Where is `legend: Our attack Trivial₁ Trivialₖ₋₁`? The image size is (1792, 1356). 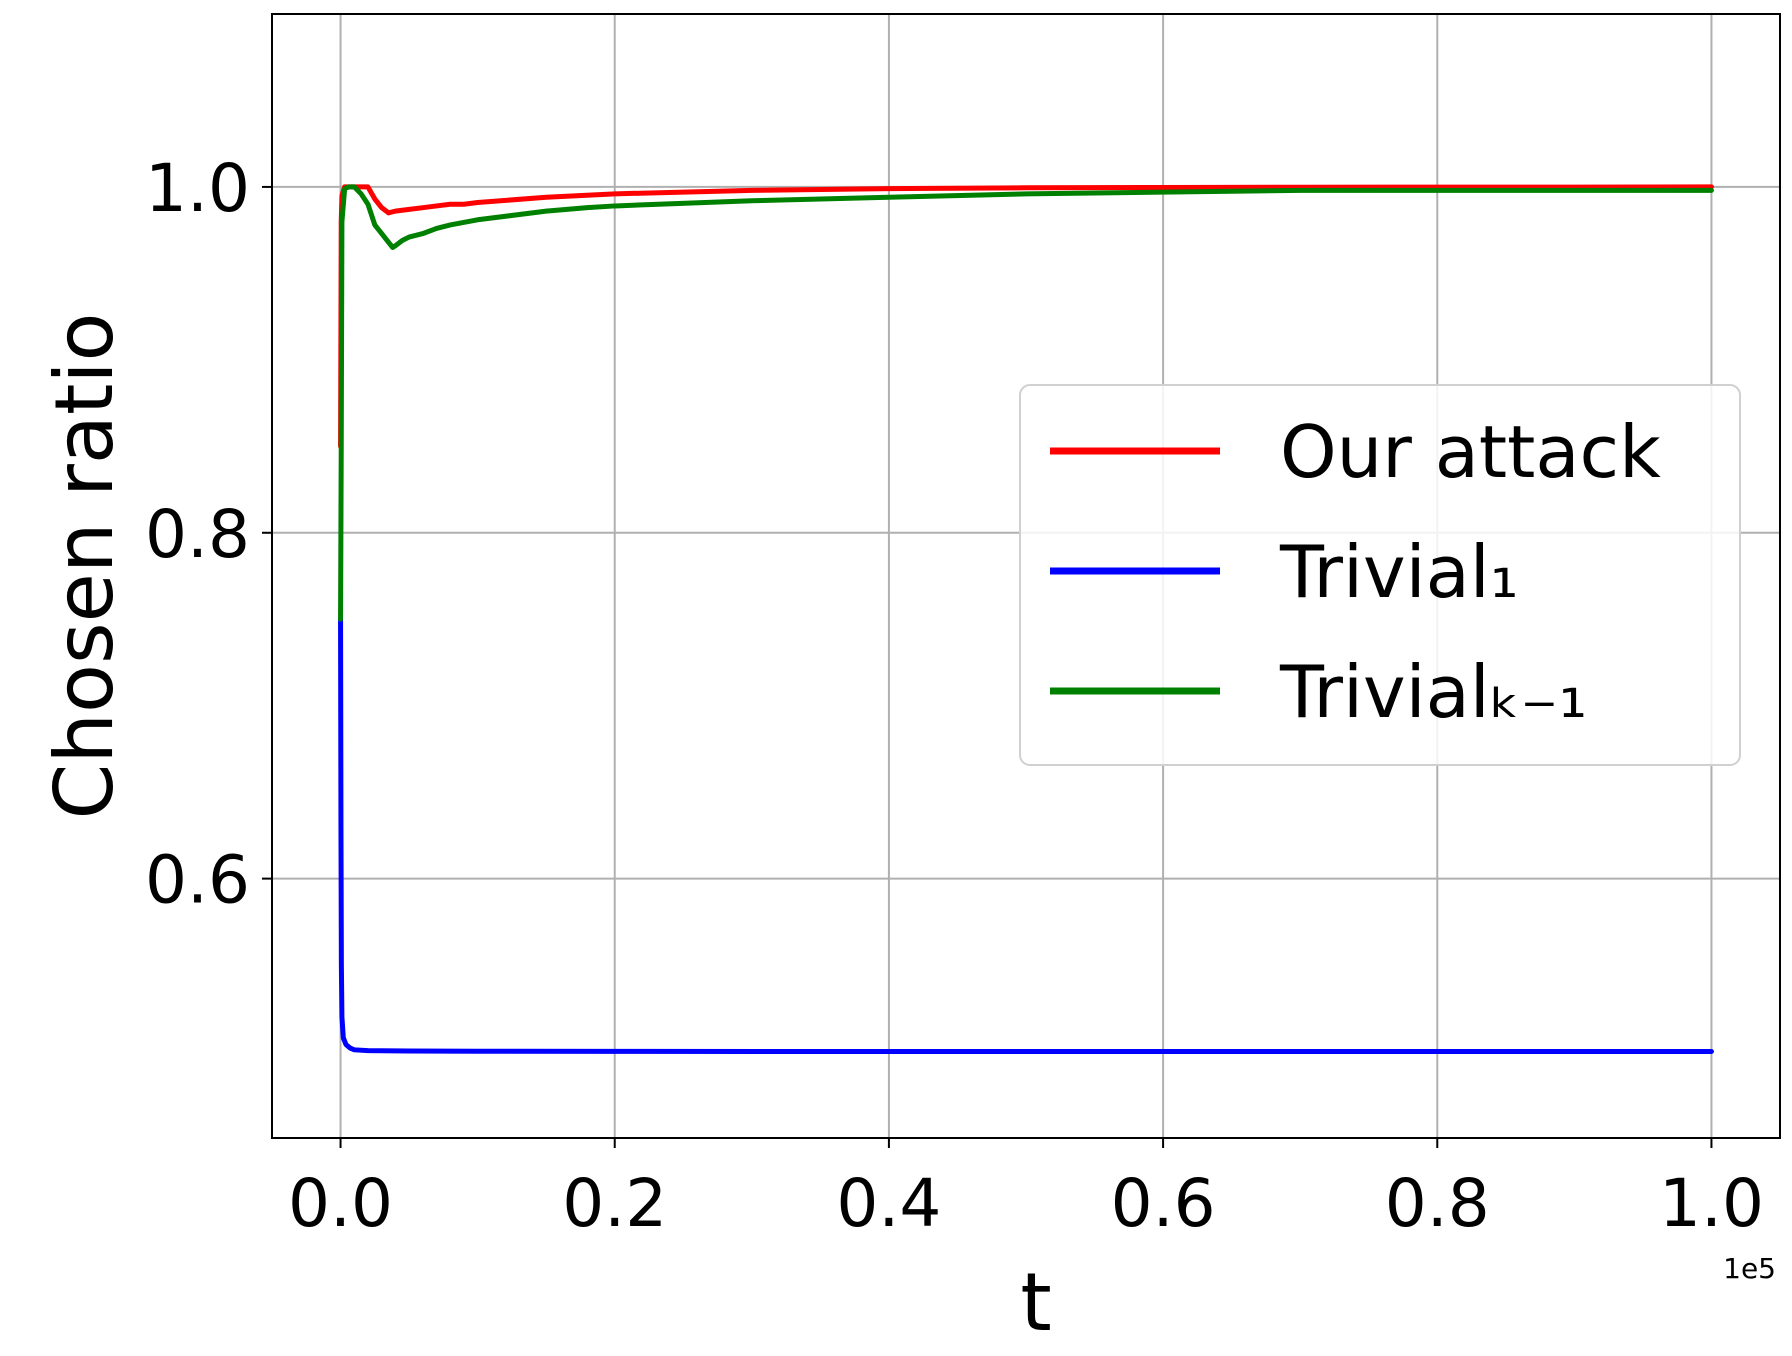 legend: Our attack Trivial₁ Trivialₖ₋₁ is located at coordinates (1380, 575).